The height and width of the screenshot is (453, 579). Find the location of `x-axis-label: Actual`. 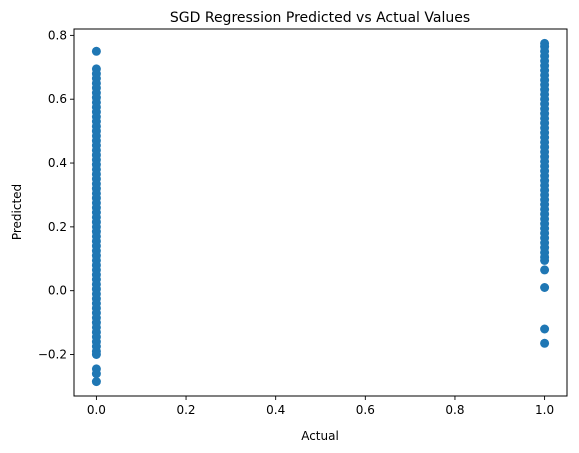

x-axis-label: Actual is located at coordinates (320, 436).